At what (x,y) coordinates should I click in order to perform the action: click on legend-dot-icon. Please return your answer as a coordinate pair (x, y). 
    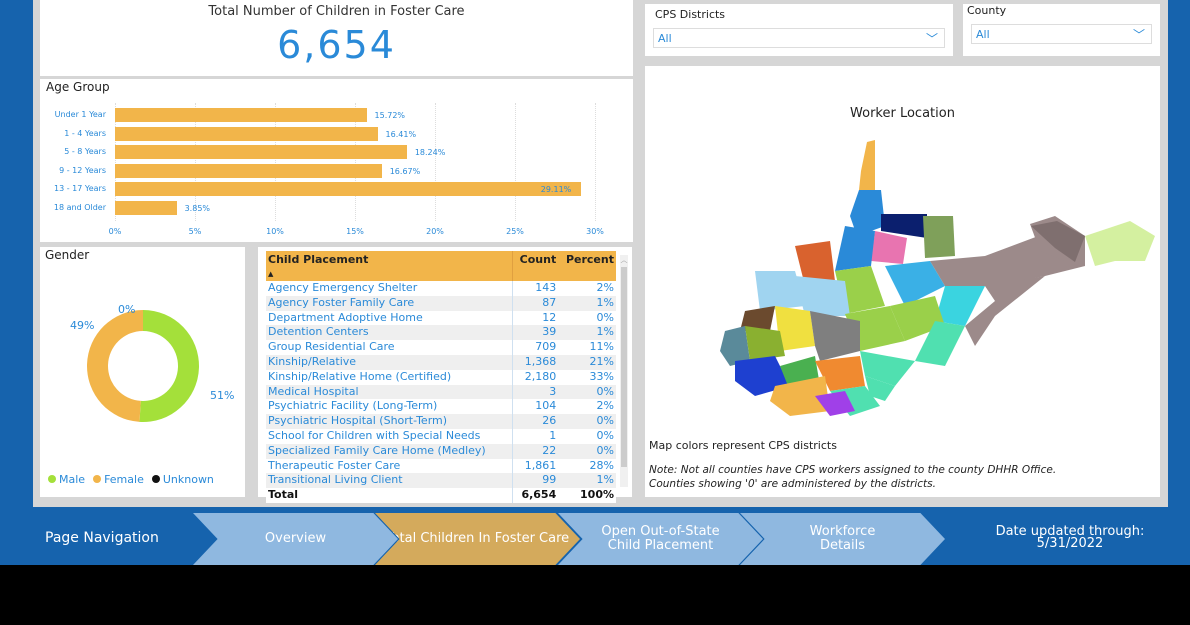
    Looking at the image, I should click on (97, 479).